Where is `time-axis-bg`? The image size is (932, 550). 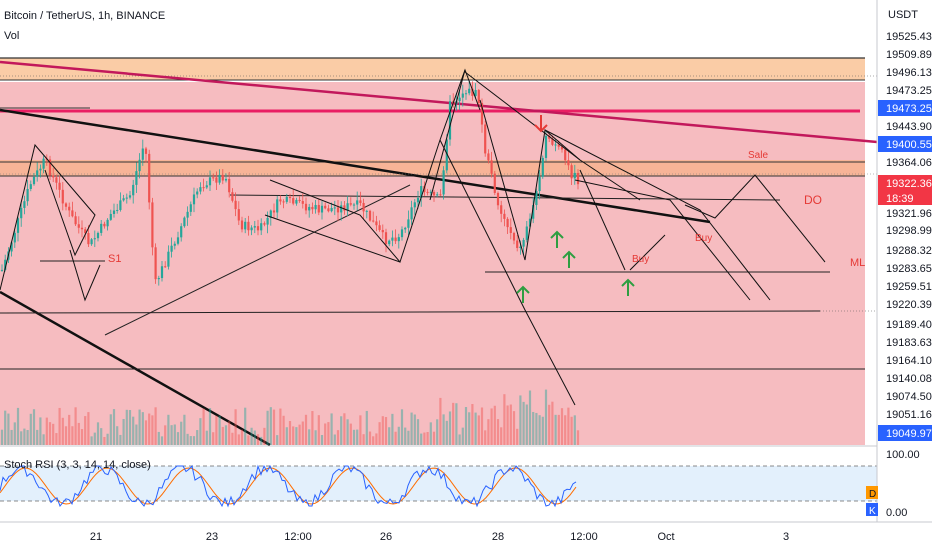 time-axis-bg is located at coordinates (466, 536).